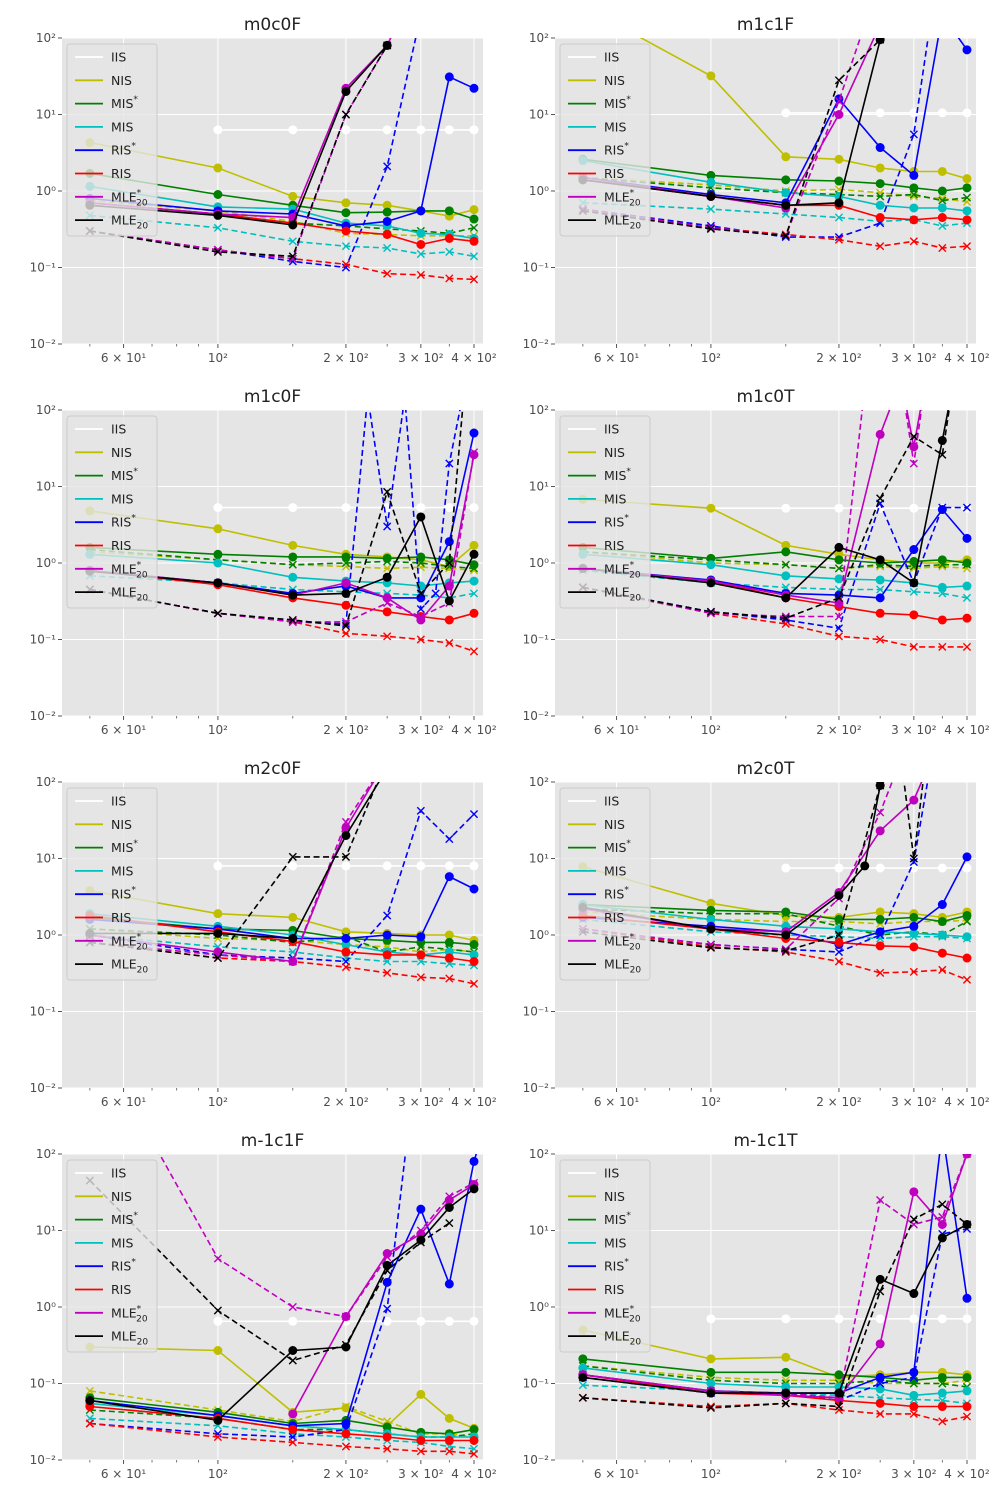  Describe the element at coordinates (737, 866) in the screenshot. I see `series-line-MLE-dashed` at that location.